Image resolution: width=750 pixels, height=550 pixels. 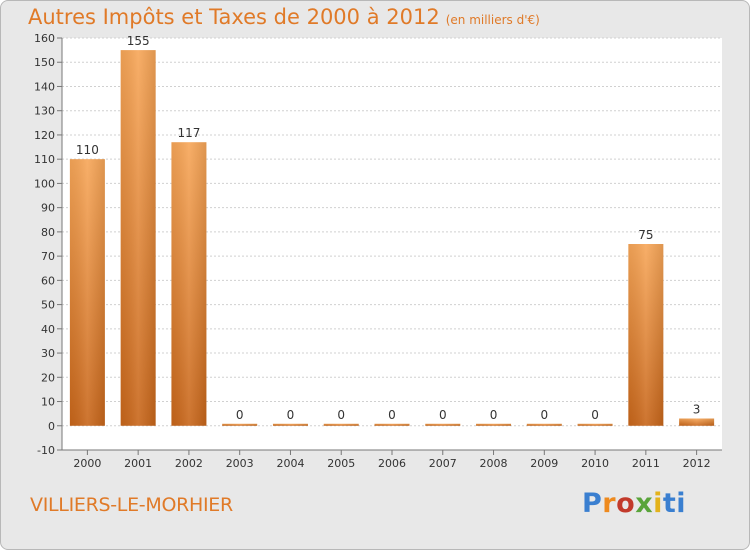 I want to click on bar-shade-2007, so click(x=443, y=424).